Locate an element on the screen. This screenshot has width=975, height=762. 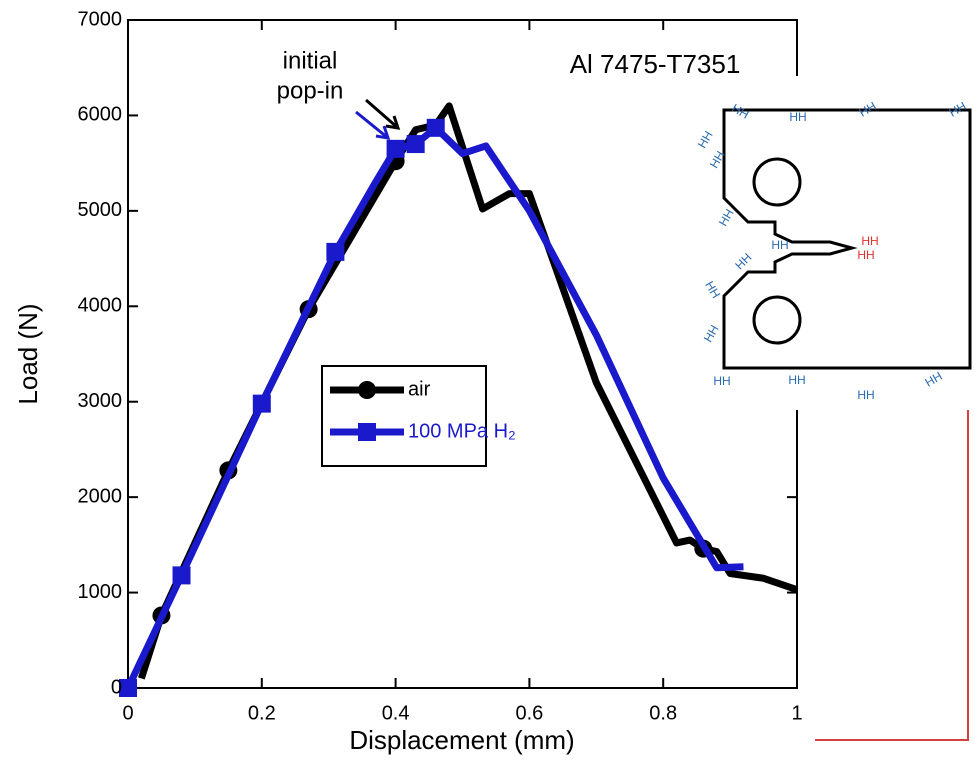
x-tick-label: 0 is located at coordinates (127, 713).